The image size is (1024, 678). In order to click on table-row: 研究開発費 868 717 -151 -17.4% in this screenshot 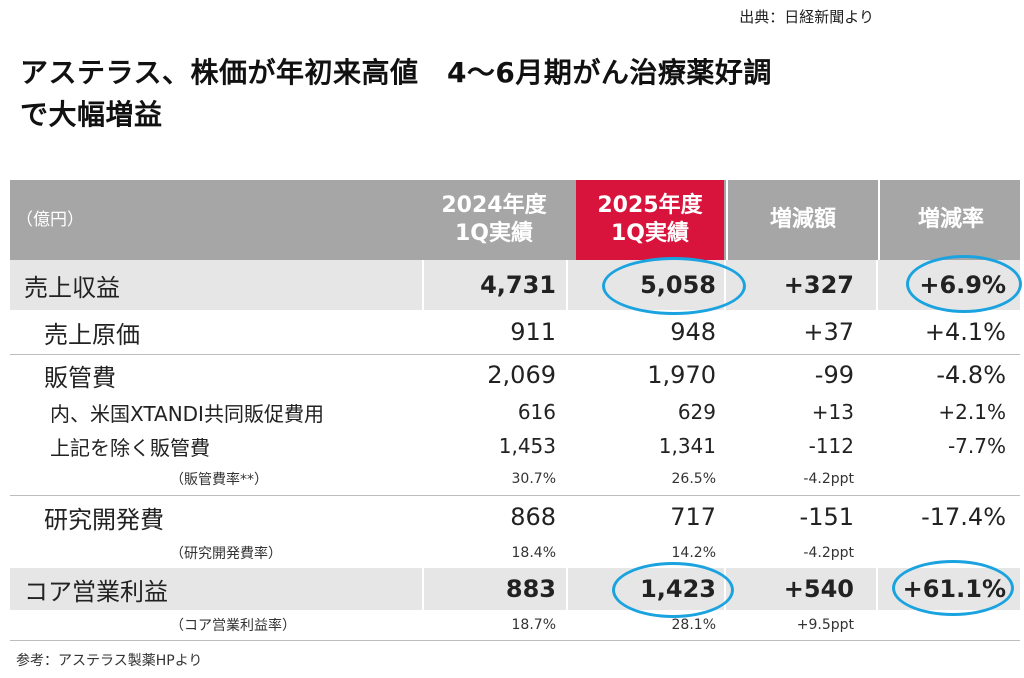, I will do `click(515, 517)`.